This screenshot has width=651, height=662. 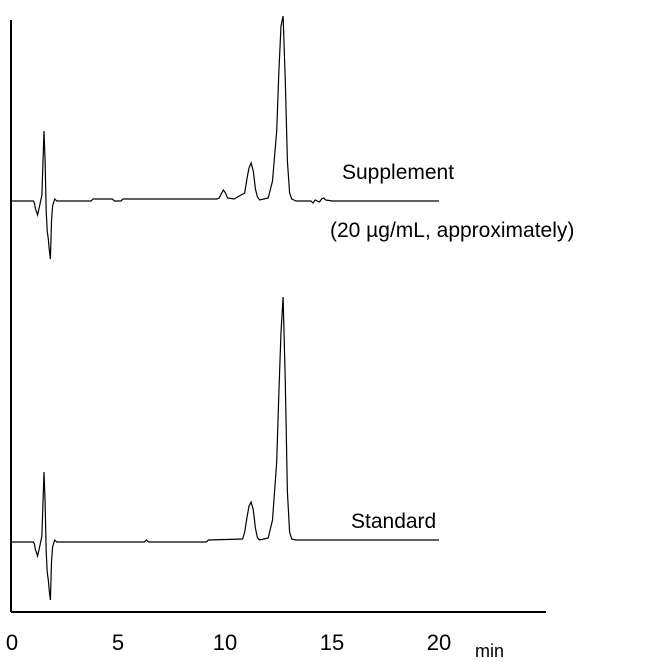 What do you see at coordinates (439, 642) in the screenshot?
I see `x-tick-label: 20` at bounding box center [439, 642].